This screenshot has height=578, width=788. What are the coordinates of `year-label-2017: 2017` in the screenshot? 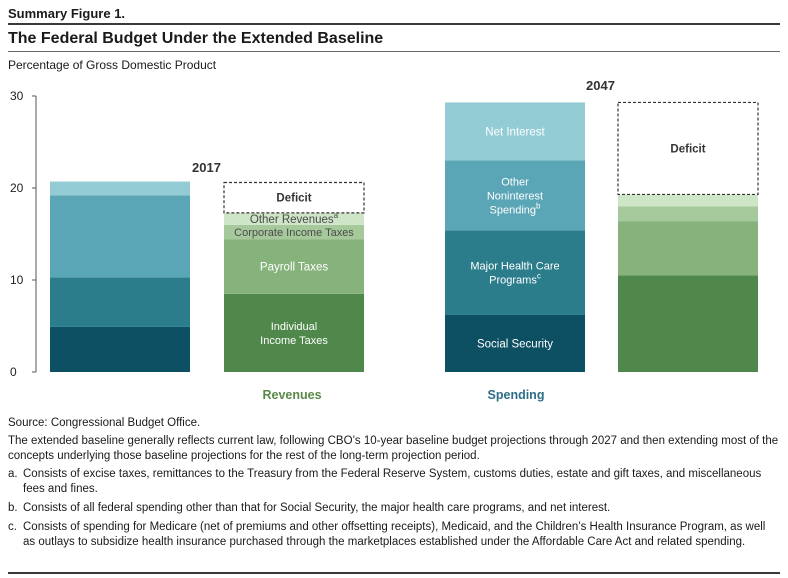 It's located at (206, 167).